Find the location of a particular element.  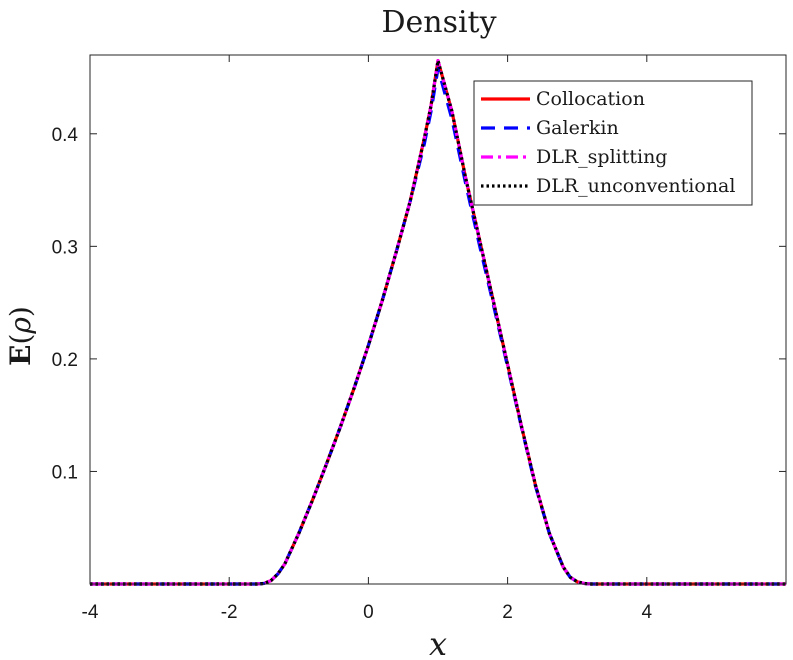

legend-box is located at coordinates (613, 143).